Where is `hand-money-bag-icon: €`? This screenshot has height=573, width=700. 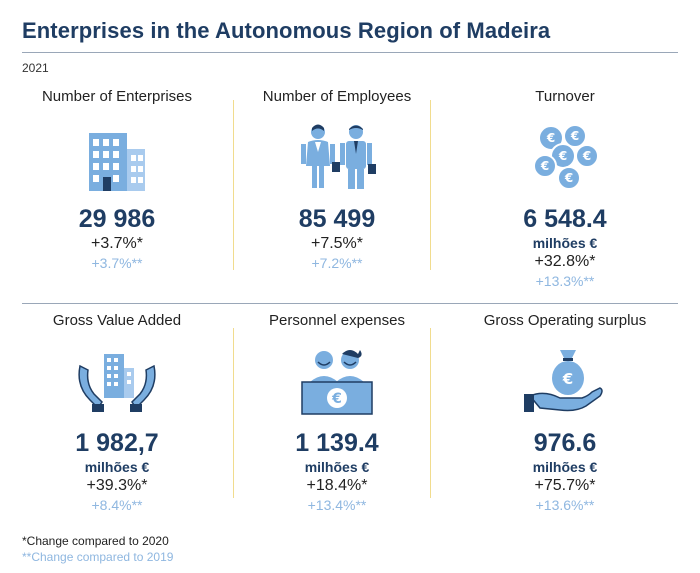 hand-money-bag-icon: € is located at coordinates (565, 382).